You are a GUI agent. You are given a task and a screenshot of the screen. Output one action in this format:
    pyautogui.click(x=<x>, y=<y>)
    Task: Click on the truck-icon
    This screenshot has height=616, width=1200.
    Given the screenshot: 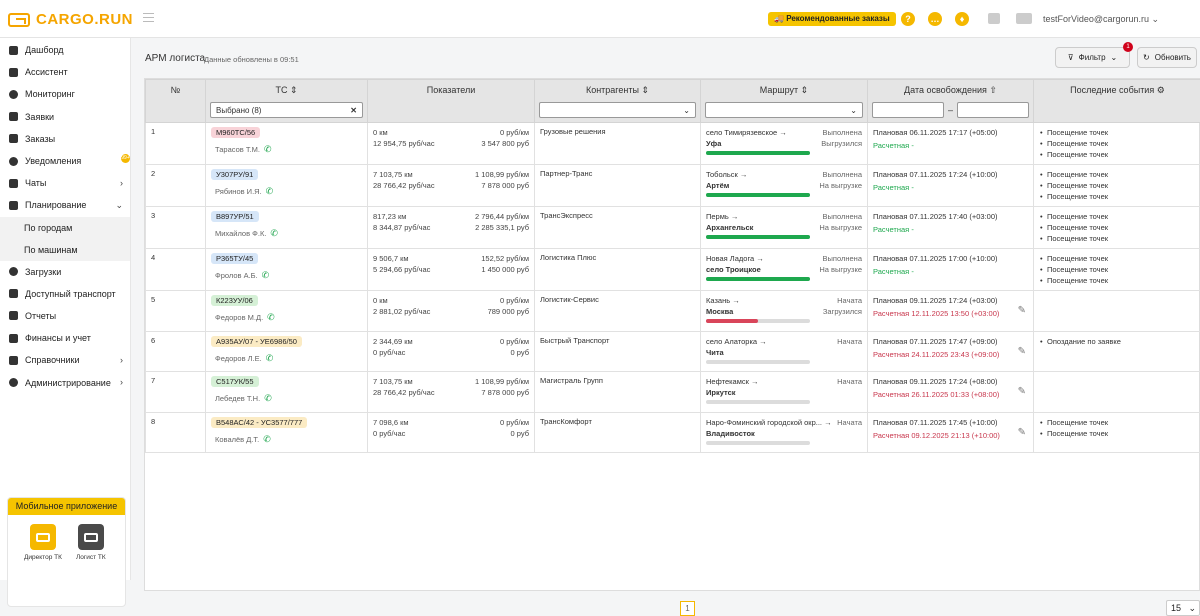 What is the action you would take?
    pyautogui.click(x=1024, y=18)
    